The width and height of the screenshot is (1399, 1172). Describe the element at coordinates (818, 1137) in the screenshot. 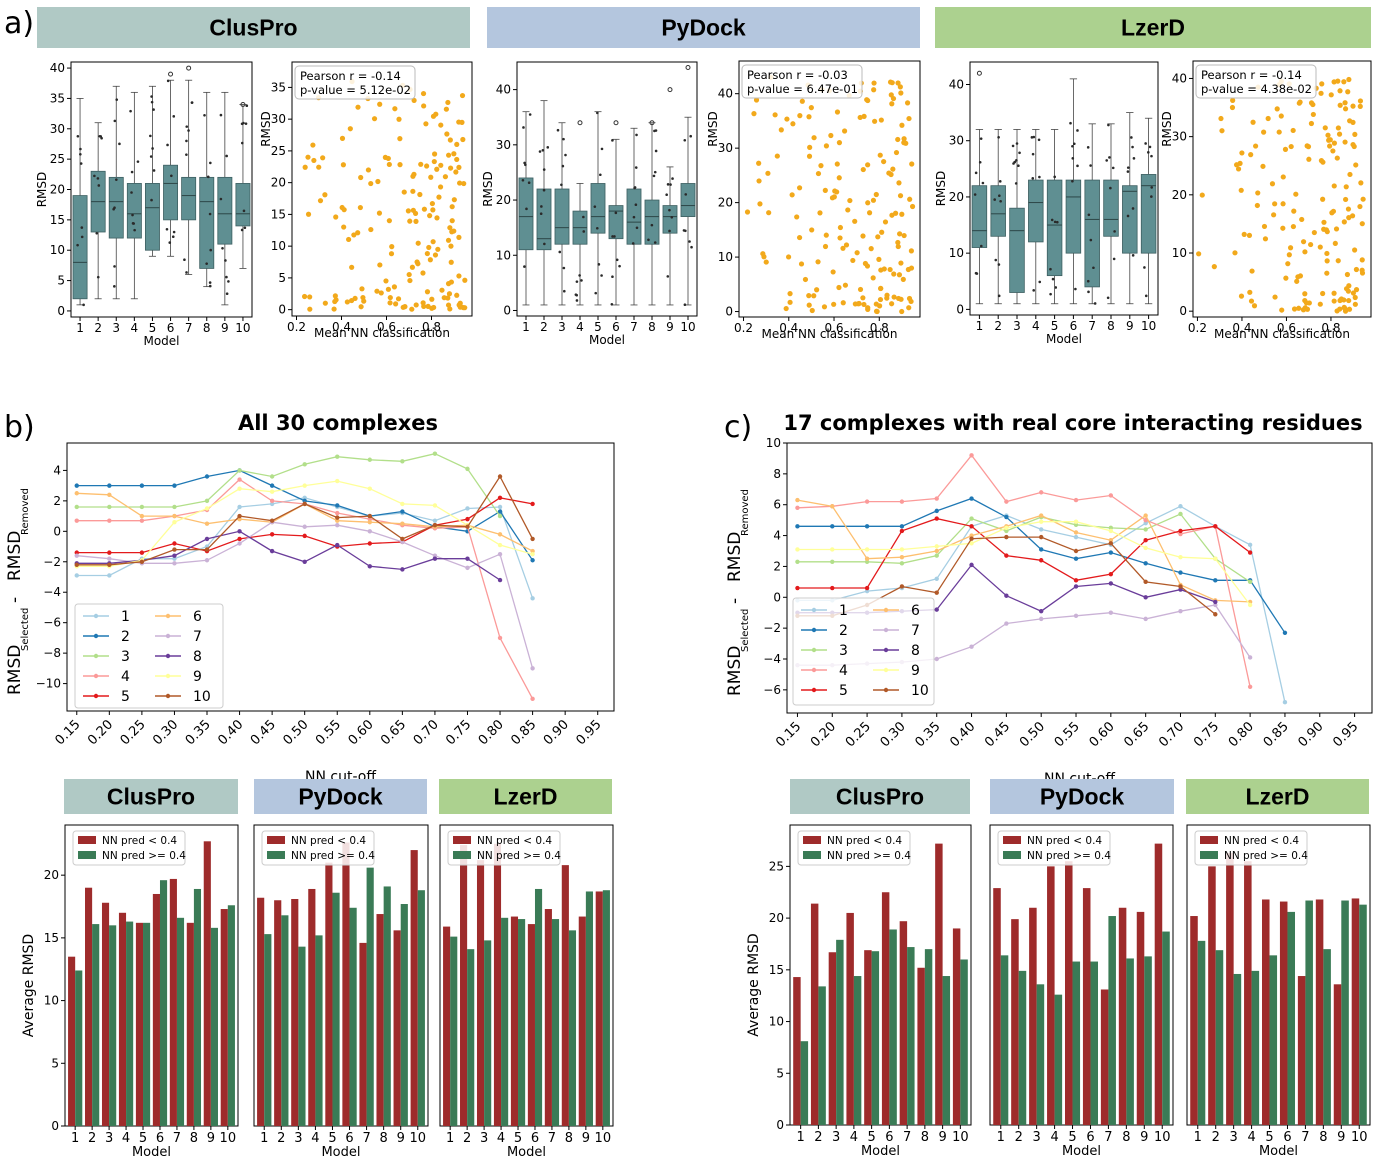

I see `c-bar-cluspro-x-tick-label: 2` at that location.